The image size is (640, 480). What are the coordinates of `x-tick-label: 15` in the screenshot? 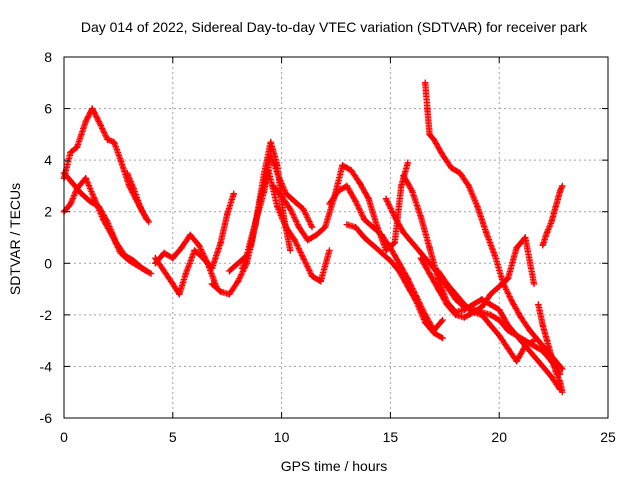 It's located at (391, 437).